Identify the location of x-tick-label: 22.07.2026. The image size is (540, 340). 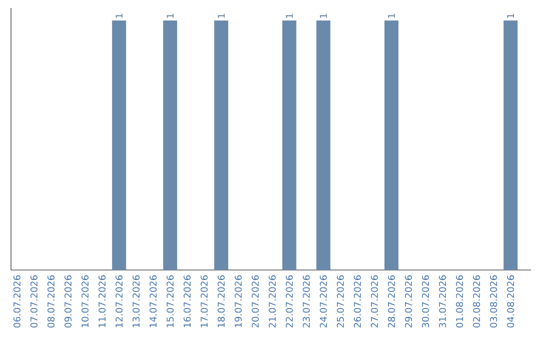
(289, 301).